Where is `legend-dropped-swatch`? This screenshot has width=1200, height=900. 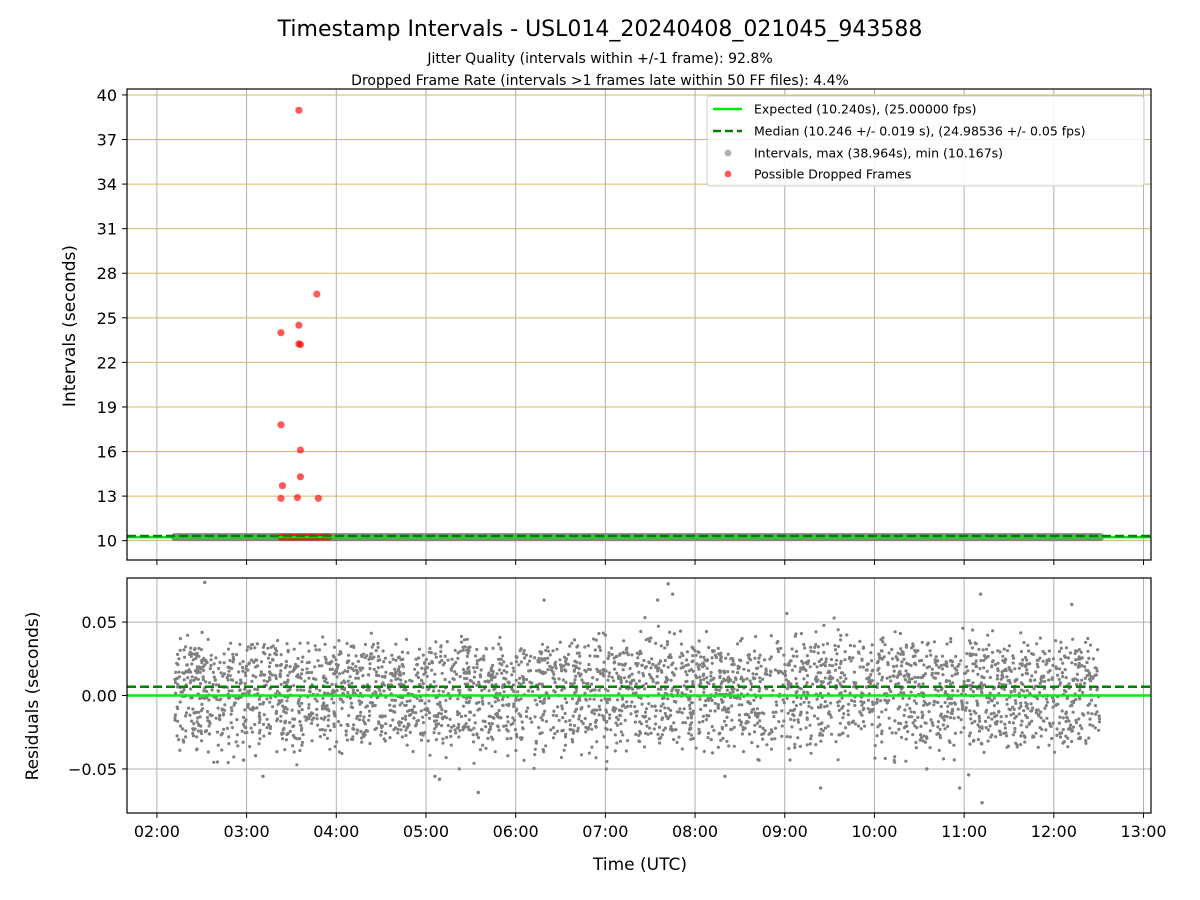 legend-dropped-swatch is located at coordinates (728, 174).